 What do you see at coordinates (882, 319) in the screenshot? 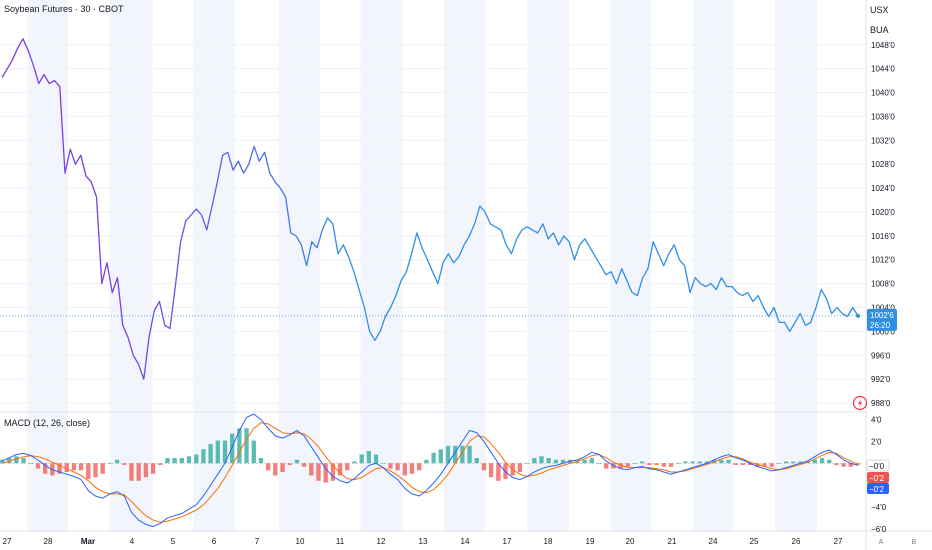
I see `value-badges: 1002'626:20` at bounding box center [882, 319].